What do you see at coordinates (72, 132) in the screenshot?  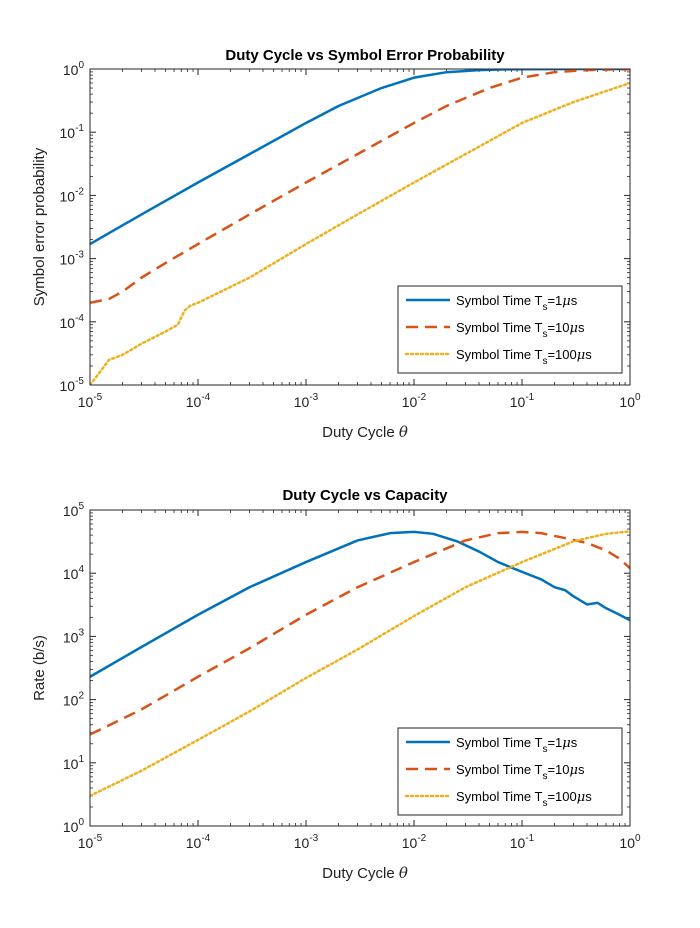 I see `y-tick-label: 10⁻¹` at bounding box center [72, 132].